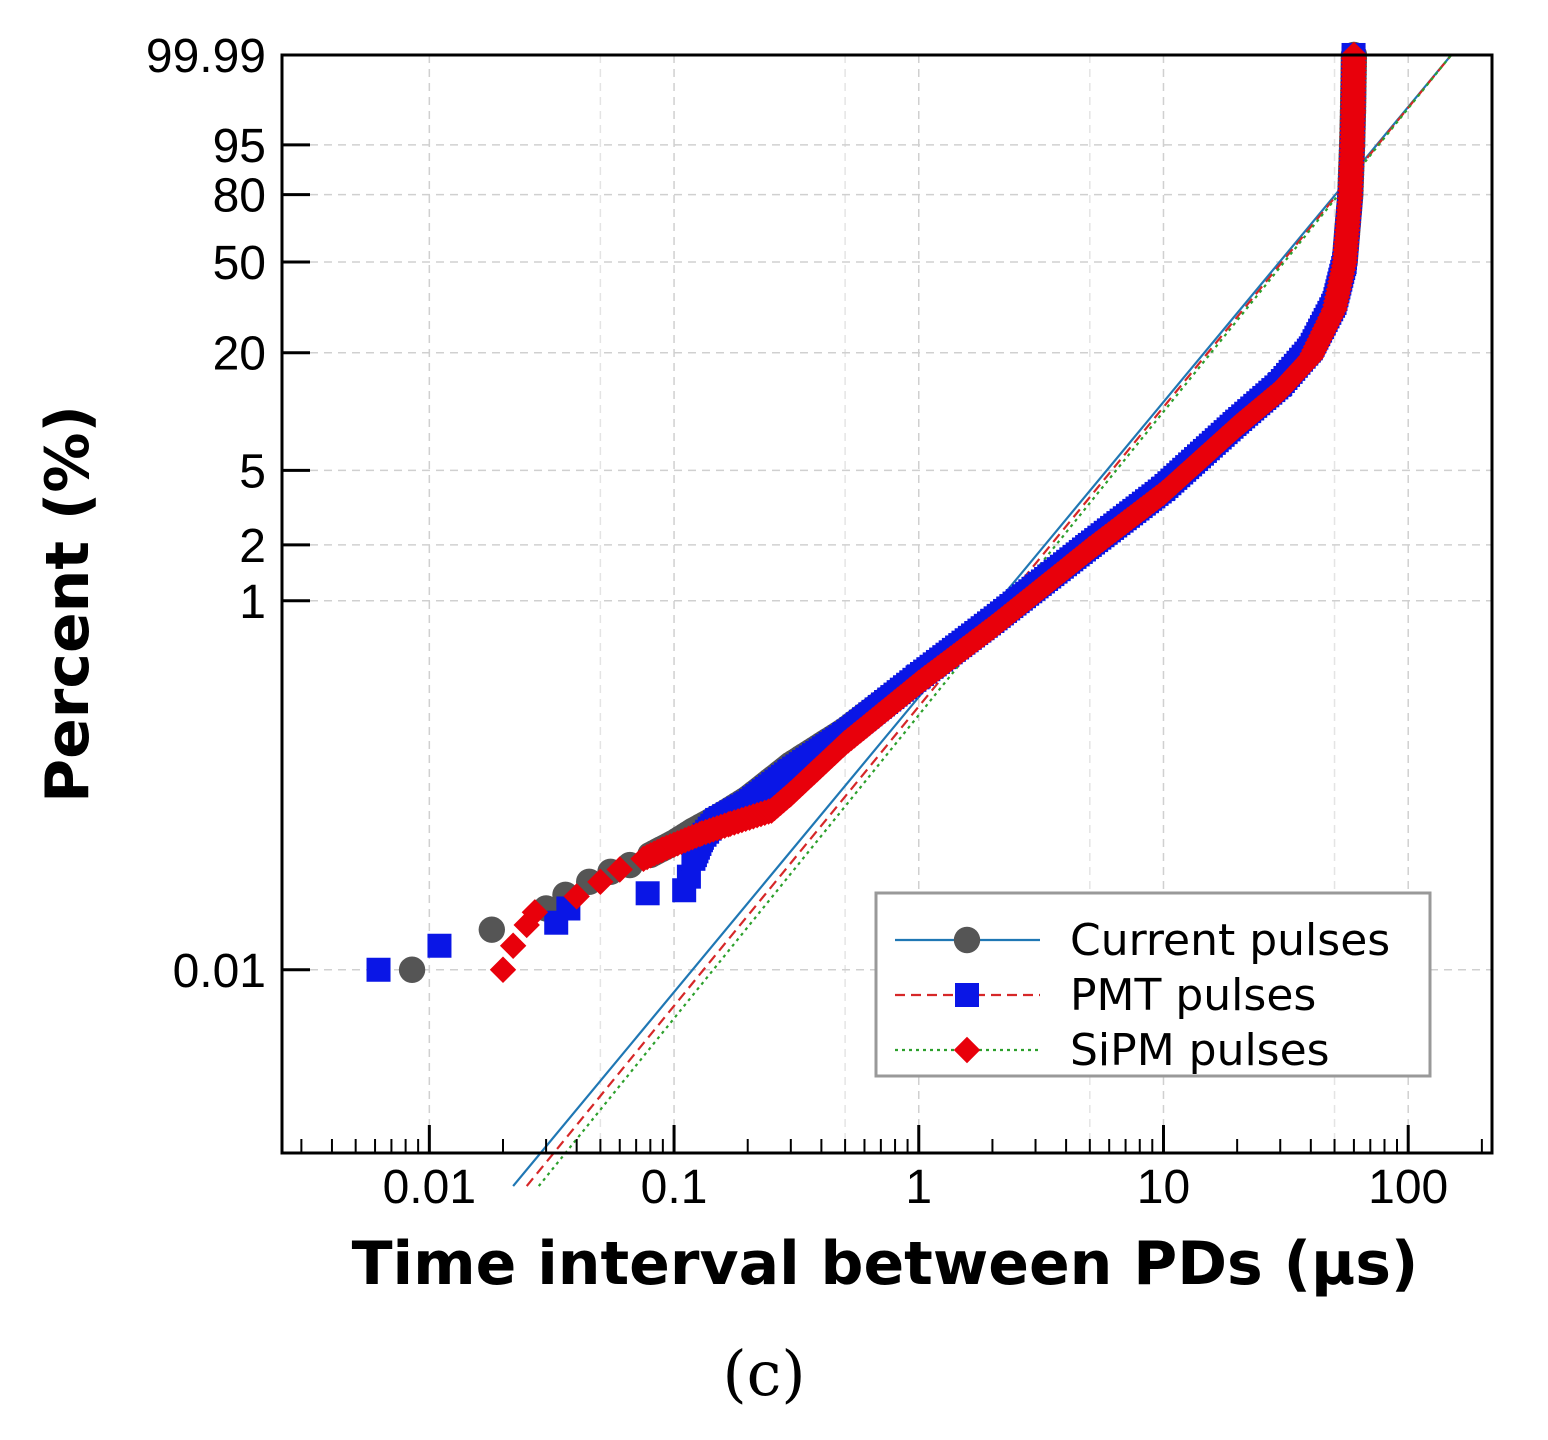 The height and width of the screenshot is (1440, 1548). I want to click on y-tick-label: 1, so click(252, 602).